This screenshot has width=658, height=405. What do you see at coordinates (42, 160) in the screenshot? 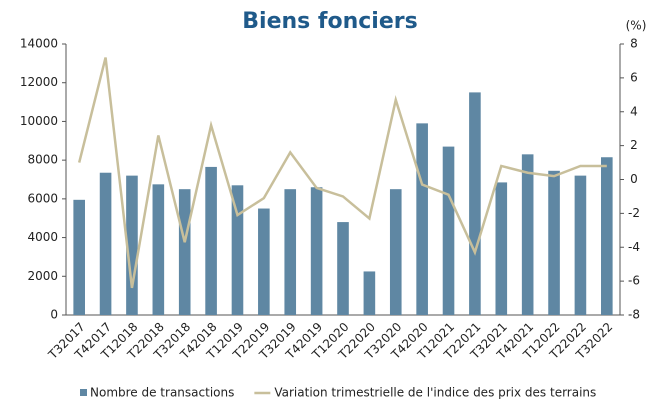
I see `y-tick-label: 8000` at bounding box center [42, 160].